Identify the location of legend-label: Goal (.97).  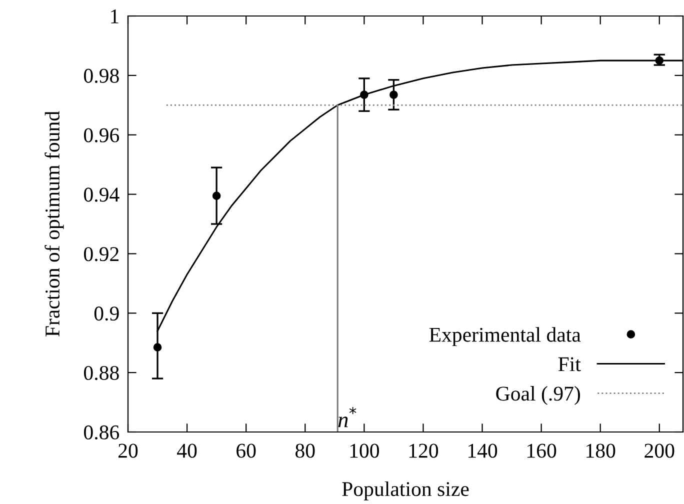
(538, 395).